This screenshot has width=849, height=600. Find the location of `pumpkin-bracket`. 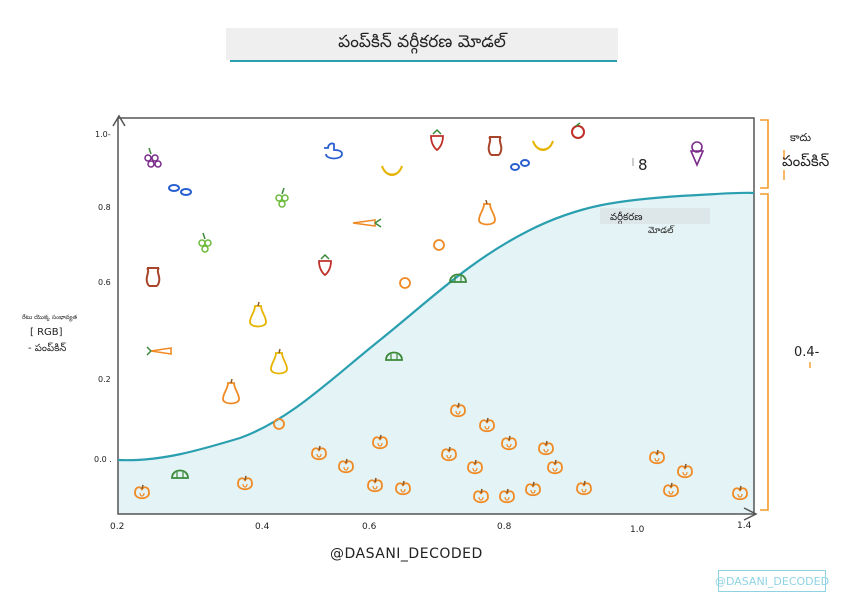

pumpkin-bracket is located at coordinates (764, 352).